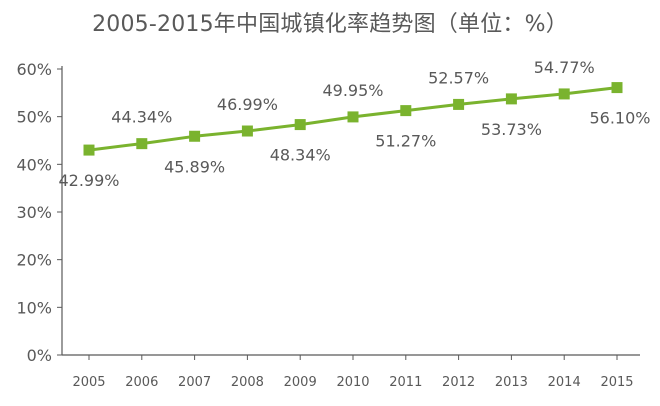 The width and height of the screenshot is (660, 406). I want to click on x-tick-label: 2012, so click(458, 382).